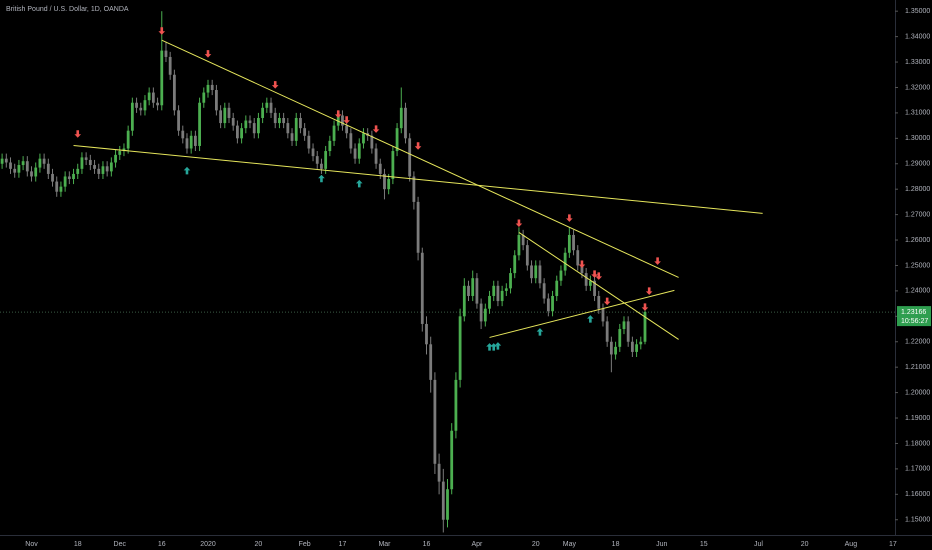 This screenshot has width=932, height=550. I want to click on last-price-label: 1.23166, so click(913, 312).